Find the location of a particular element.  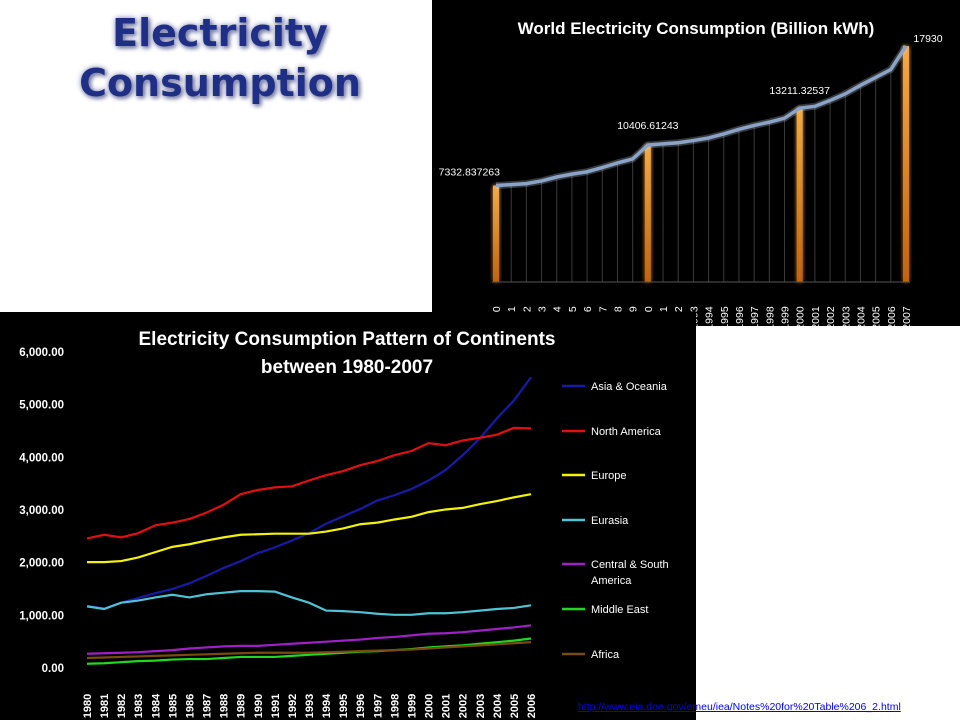

world-highlight-bar-1990 is located at coordinates (647, 213).